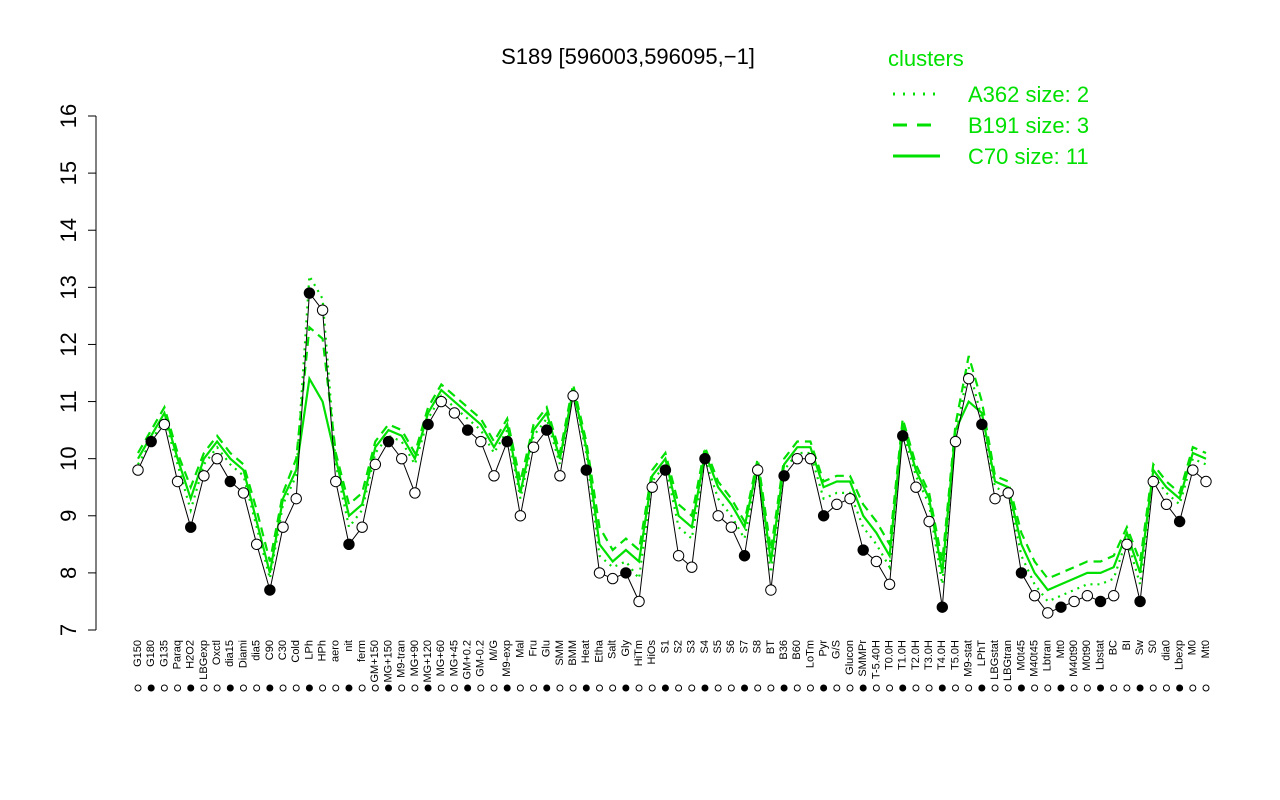 This screenshot has height=800, width=1280. Describe the element at coordinates (468, 659) in the screenshot. I see `x-category-label: GM+0.2` at that location.